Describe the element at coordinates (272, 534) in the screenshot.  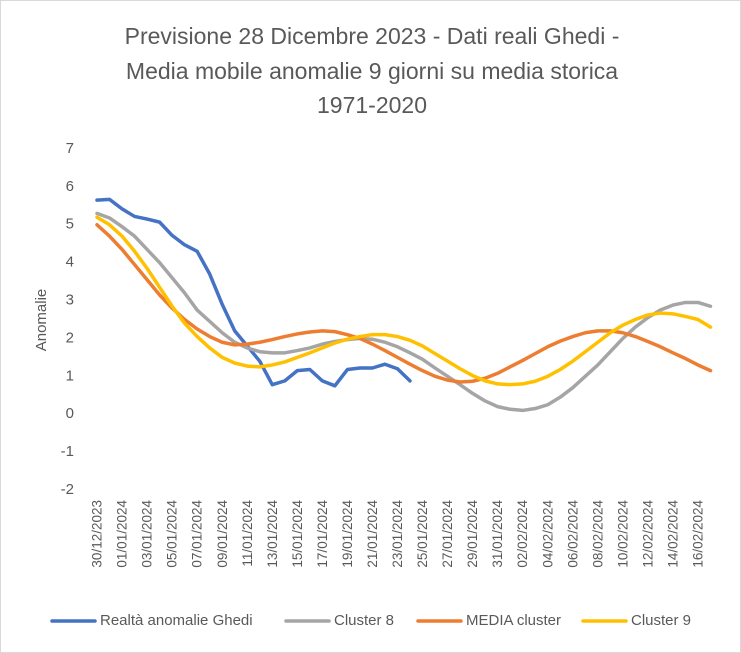
I see `x-tick-label: 13/01/2024` at that location.